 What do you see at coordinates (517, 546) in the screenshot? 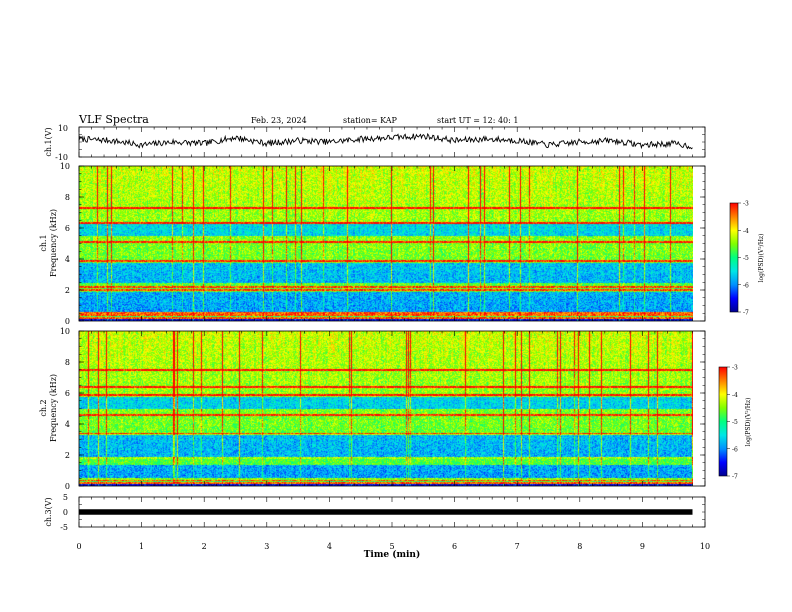
I see `x-axis-tick-label: 7` at bounding box center [517, 546].